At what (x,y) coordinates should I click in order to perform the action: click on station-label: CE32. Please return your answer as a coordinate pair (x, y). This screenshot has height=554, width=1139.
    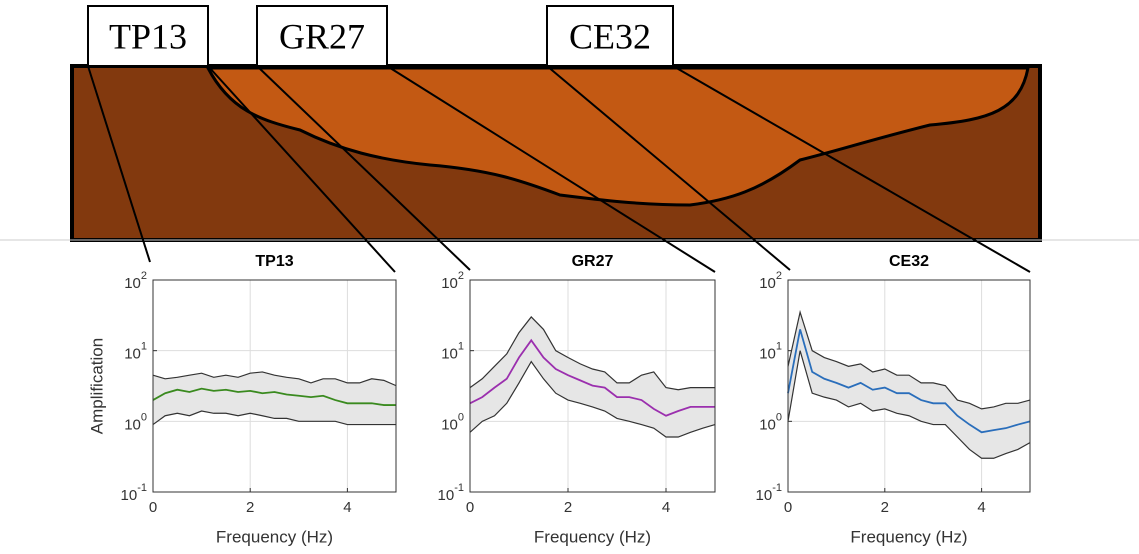
    Looking at the image, I should click on (610, 36).